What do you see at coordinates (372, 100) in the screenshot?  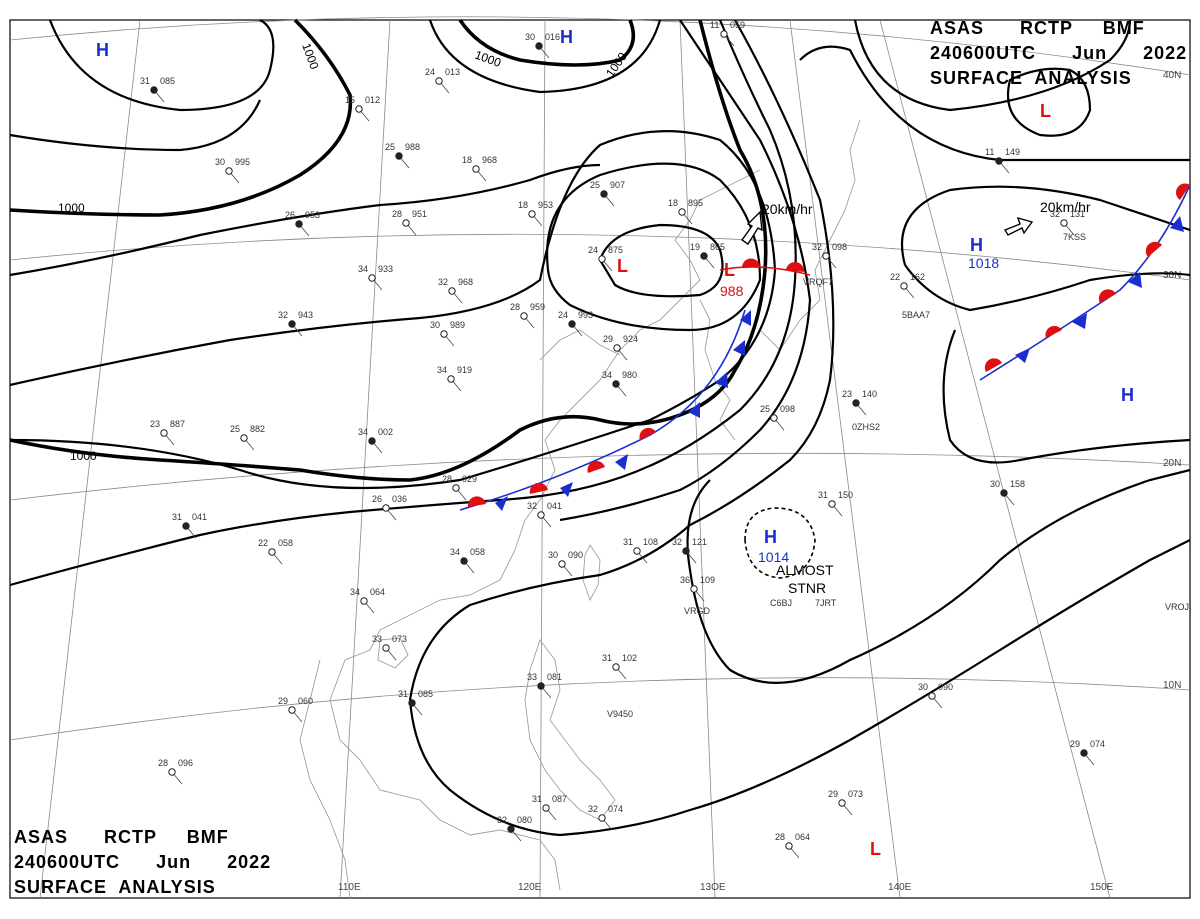 I see `station-pressure: 012` at bounding box center [372, 100].